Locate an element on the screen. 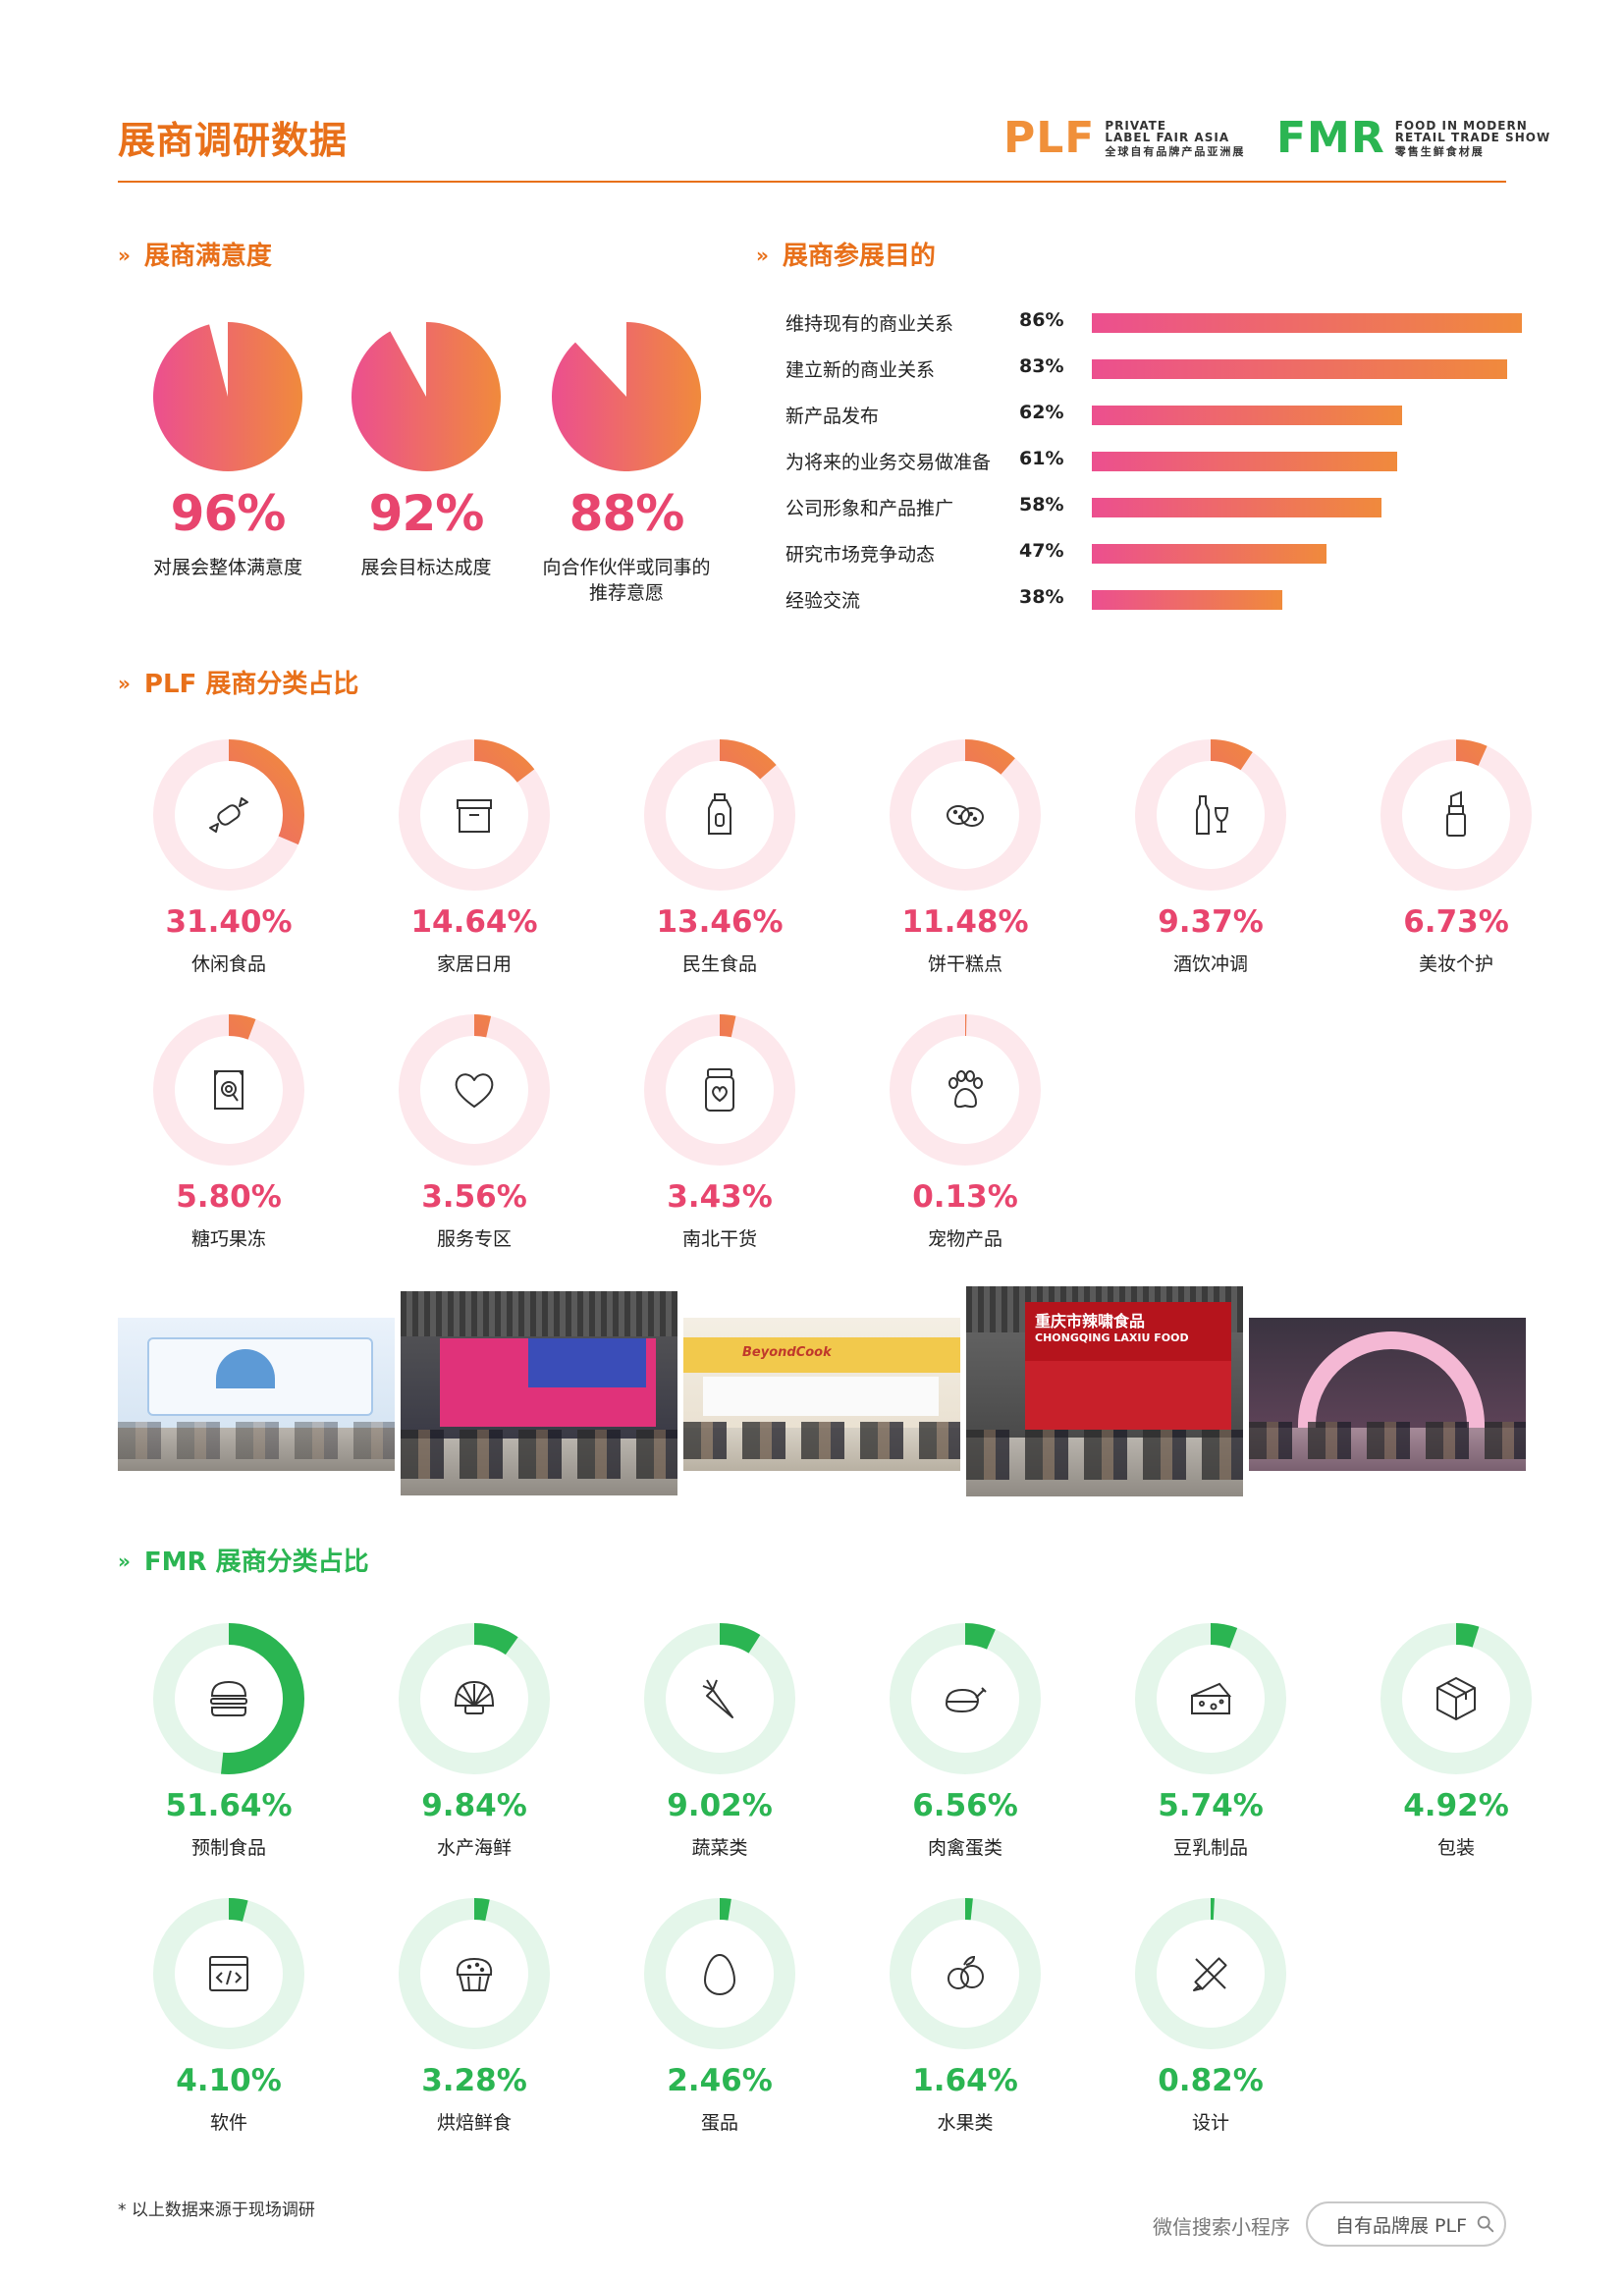 The width and height of the screenshot is (1624, 2281). purpose-bar-row: 建立新的商业关系 83% is located at coordinates (1158, 368).